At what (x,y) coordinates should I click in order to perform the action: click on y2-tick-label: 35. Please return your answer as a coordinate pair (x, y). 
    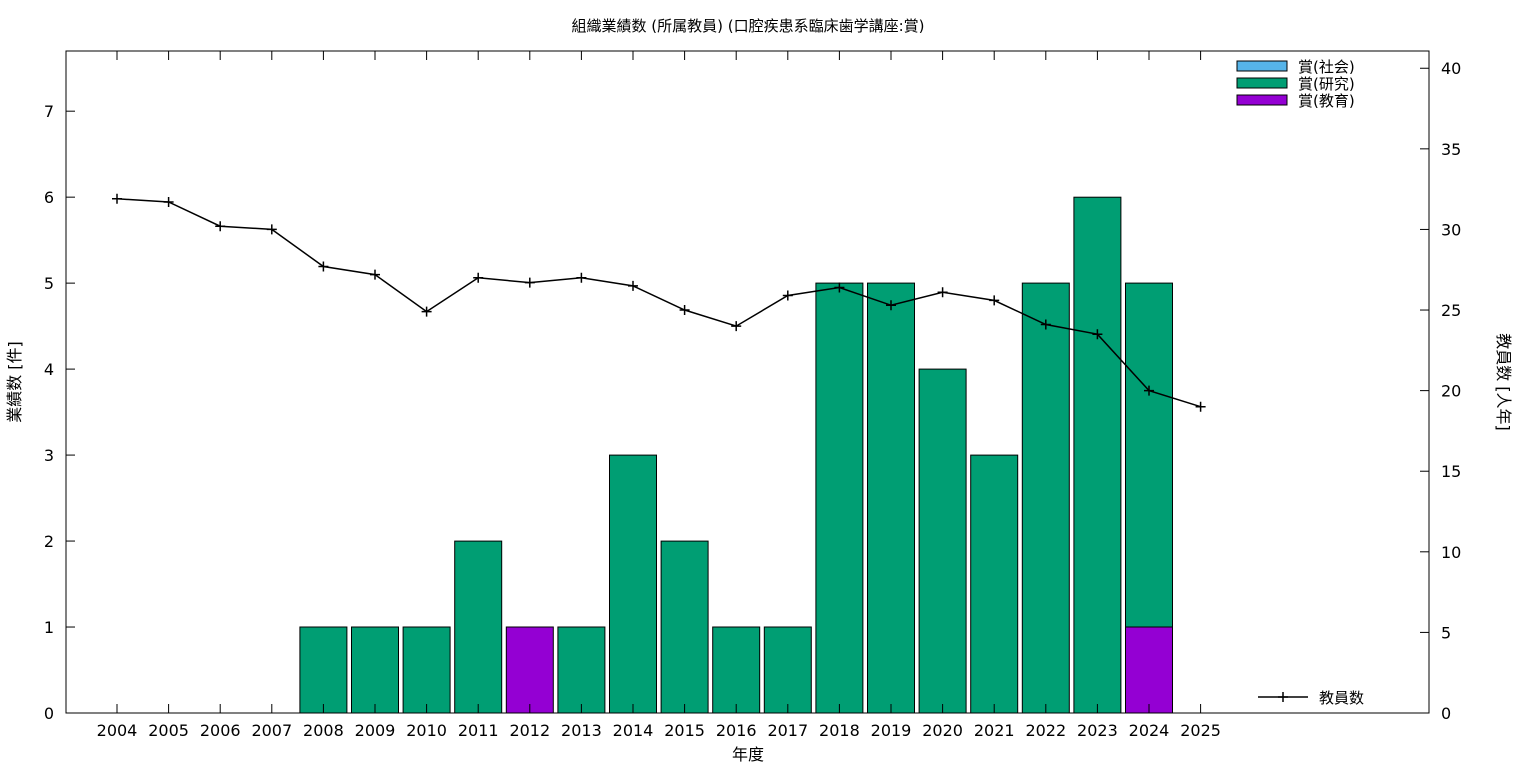
    Looking at the image, I should click on (1451, 149).